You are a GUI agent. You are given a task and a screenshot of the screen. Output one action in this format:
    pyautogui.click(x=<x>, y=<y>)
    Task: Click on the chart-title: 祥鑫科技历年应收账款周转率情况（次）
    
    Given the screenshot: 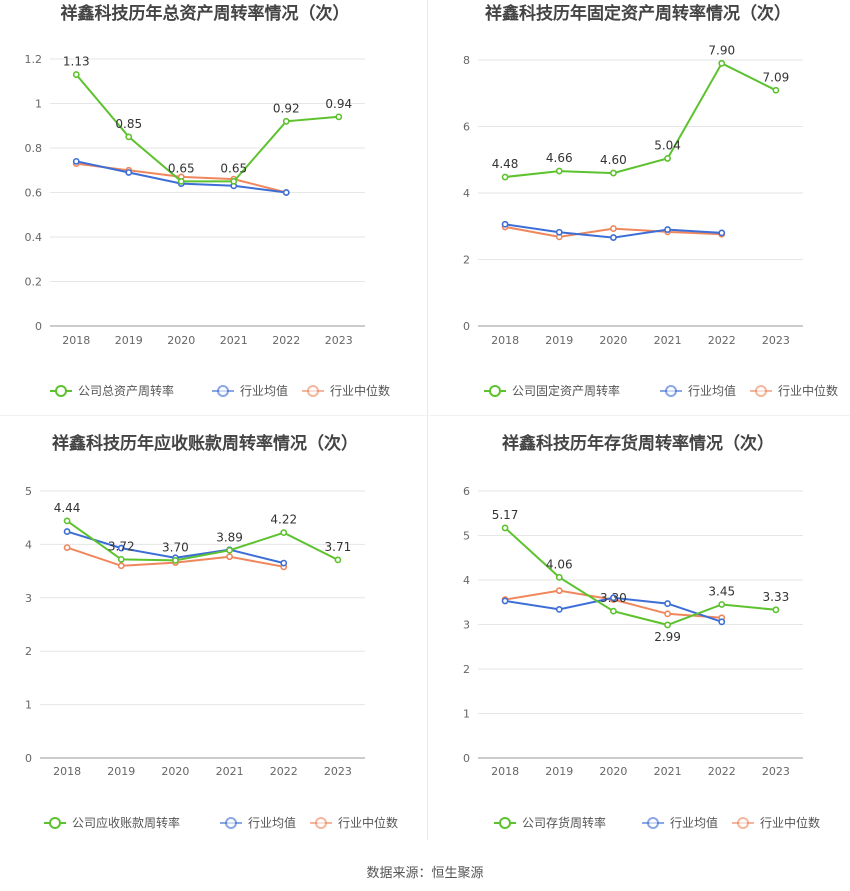 What is the action you would take?
    pyautogui.click(x=205, y=443)
    